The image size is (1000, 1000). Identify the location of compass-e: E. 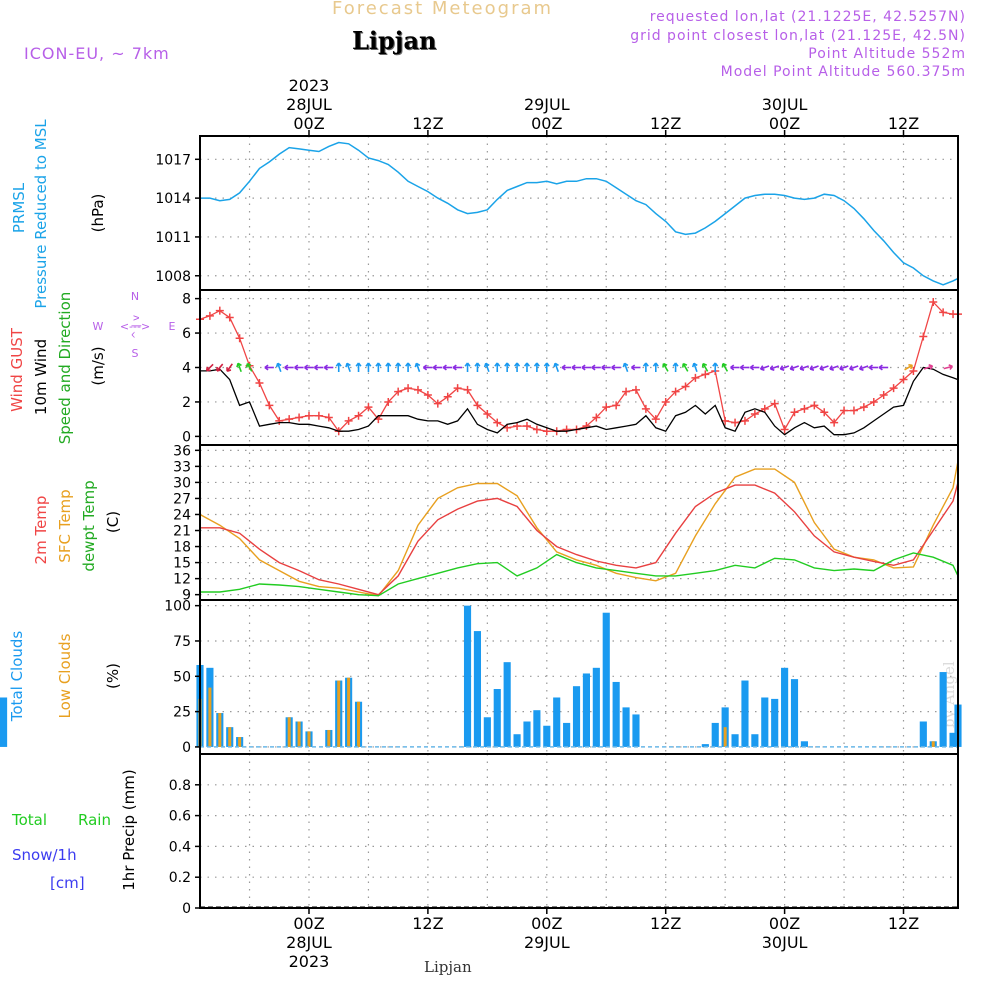
(172, 326).